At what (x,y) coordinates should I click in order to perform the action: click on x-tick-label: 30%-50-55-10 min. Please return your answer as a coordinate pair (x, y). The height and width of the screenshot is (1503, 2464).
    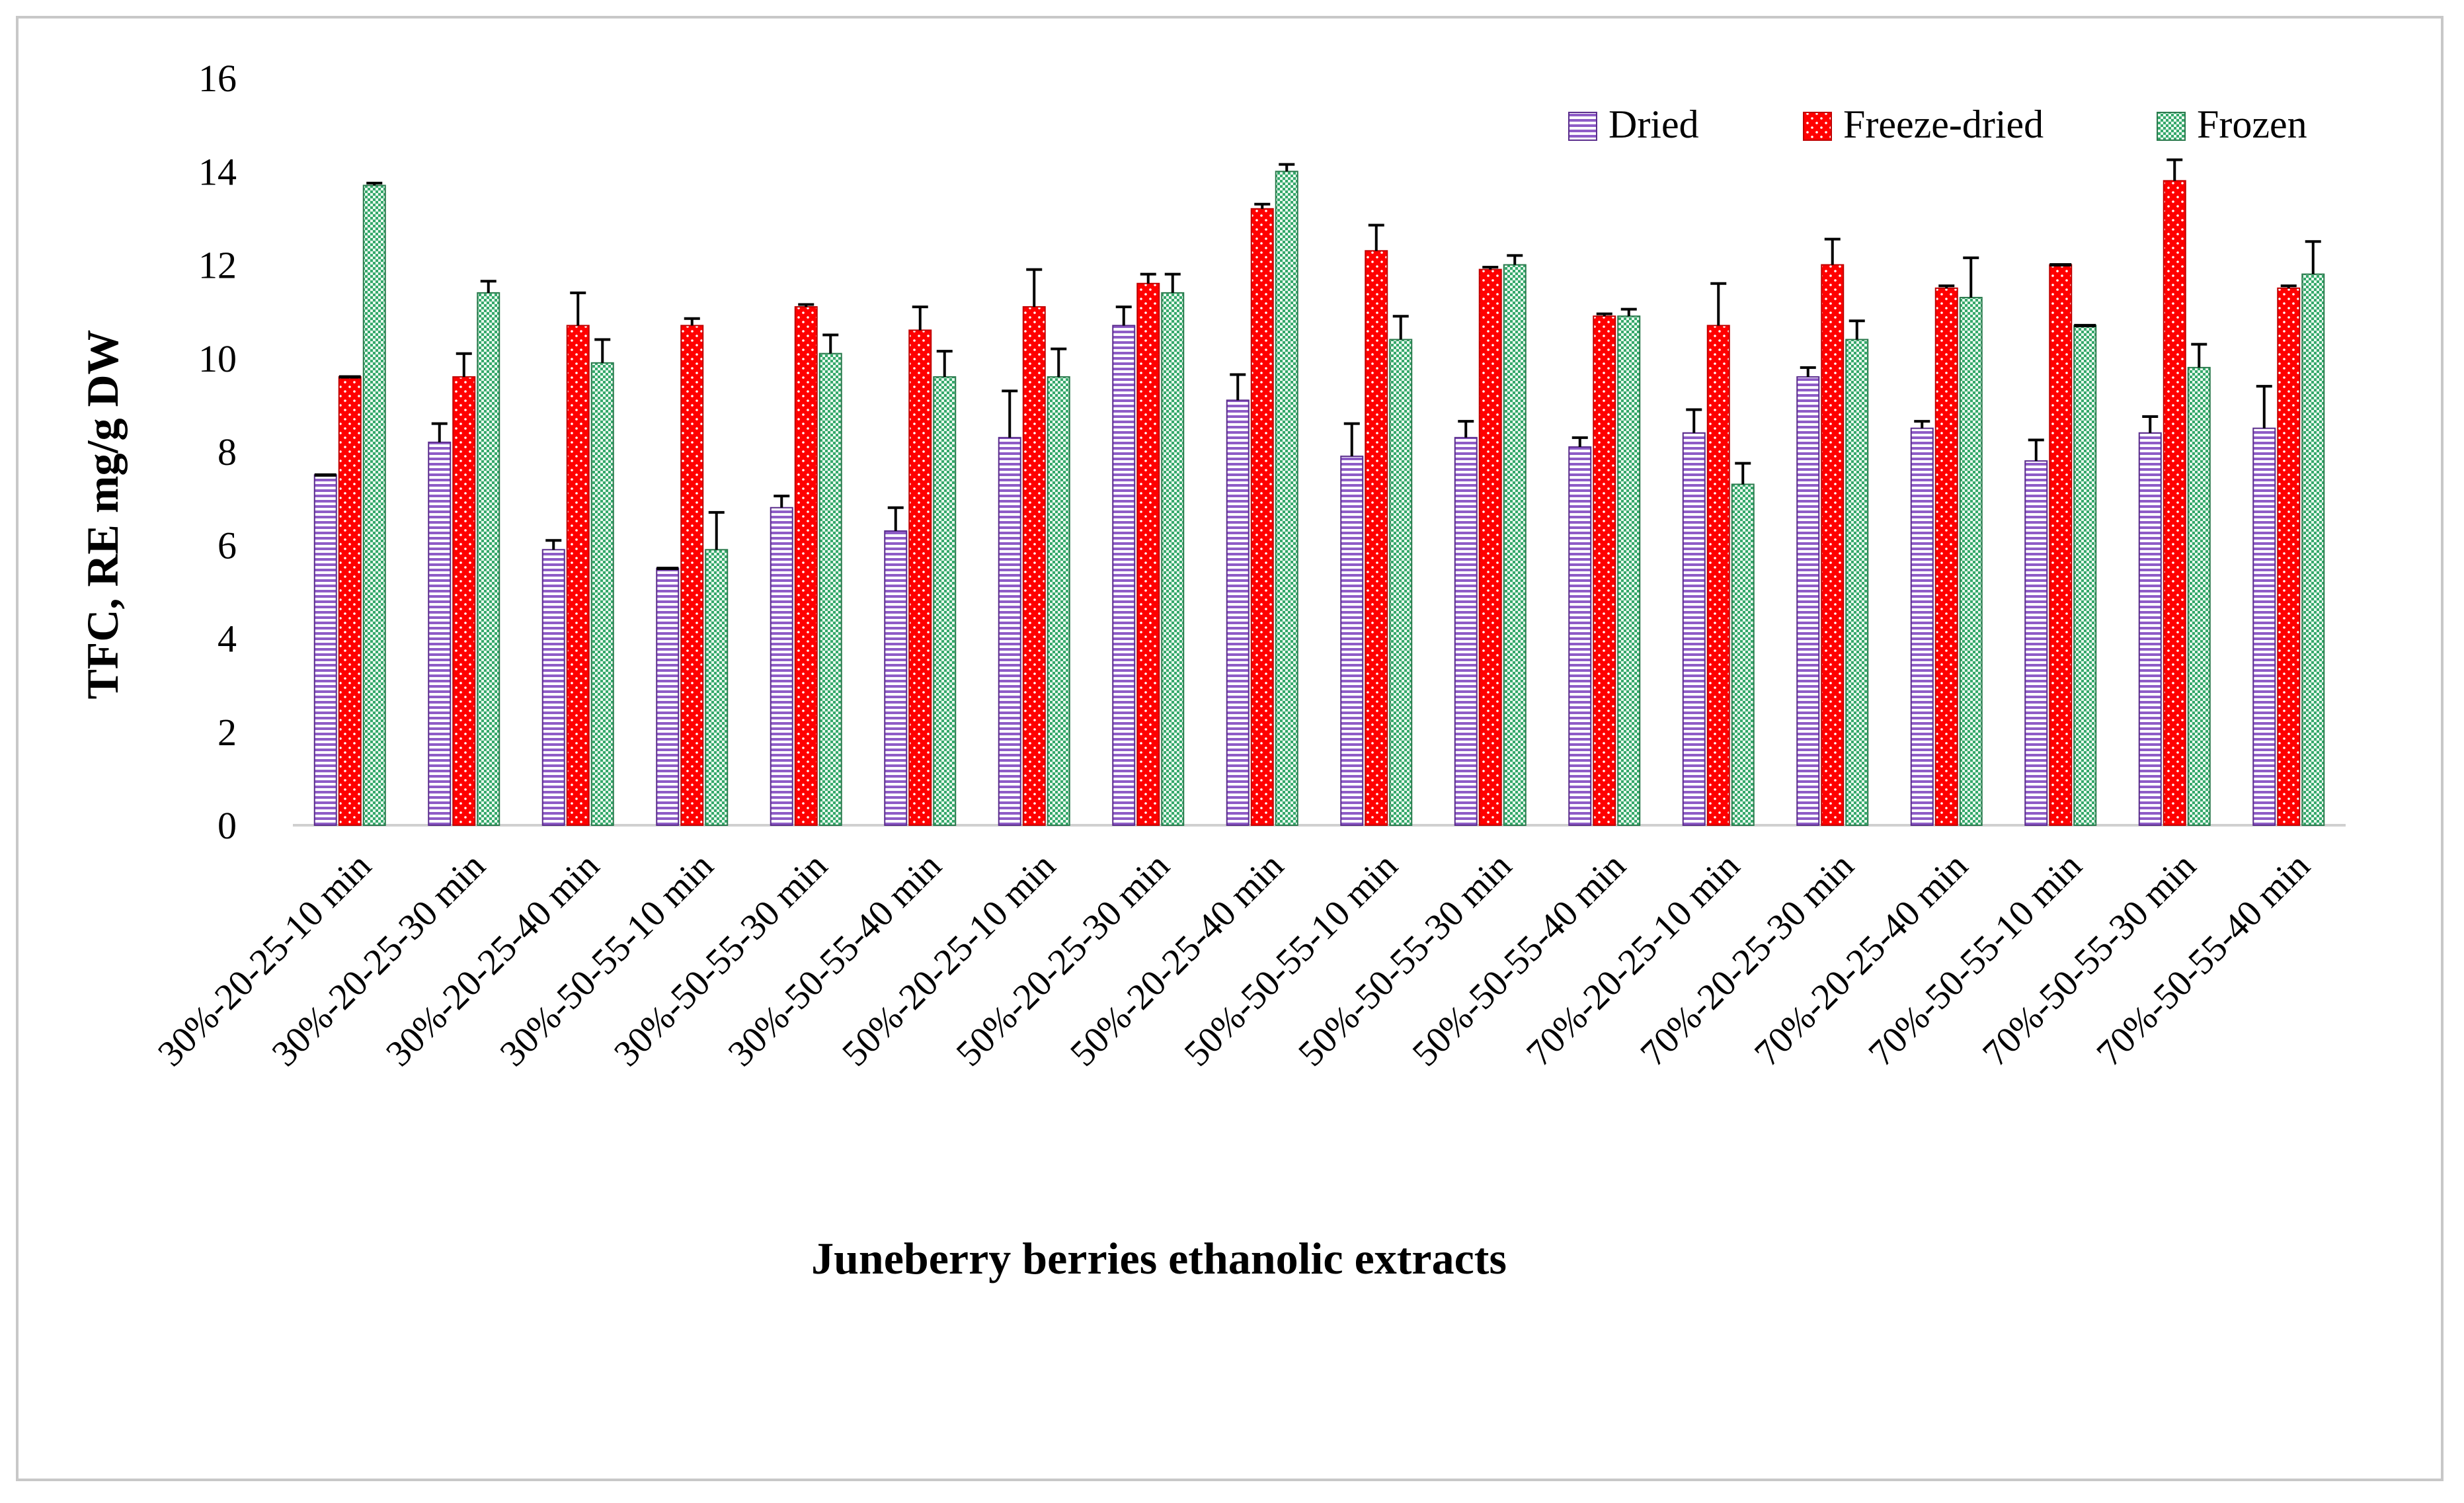
    Looking at the image, I should click on (607, 959).